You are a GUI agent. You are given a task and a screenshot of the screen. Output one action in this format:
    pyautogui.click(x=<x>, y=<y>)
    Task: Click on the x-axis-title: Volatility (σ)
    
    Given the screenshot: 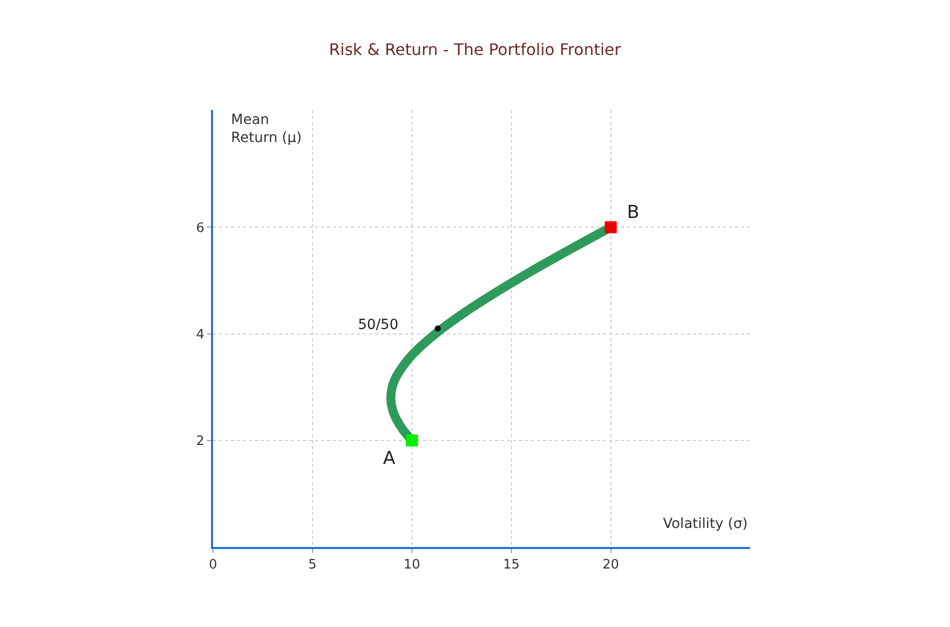 What is the action you would take?
    pyautogui.click(x=705, y=524)
    